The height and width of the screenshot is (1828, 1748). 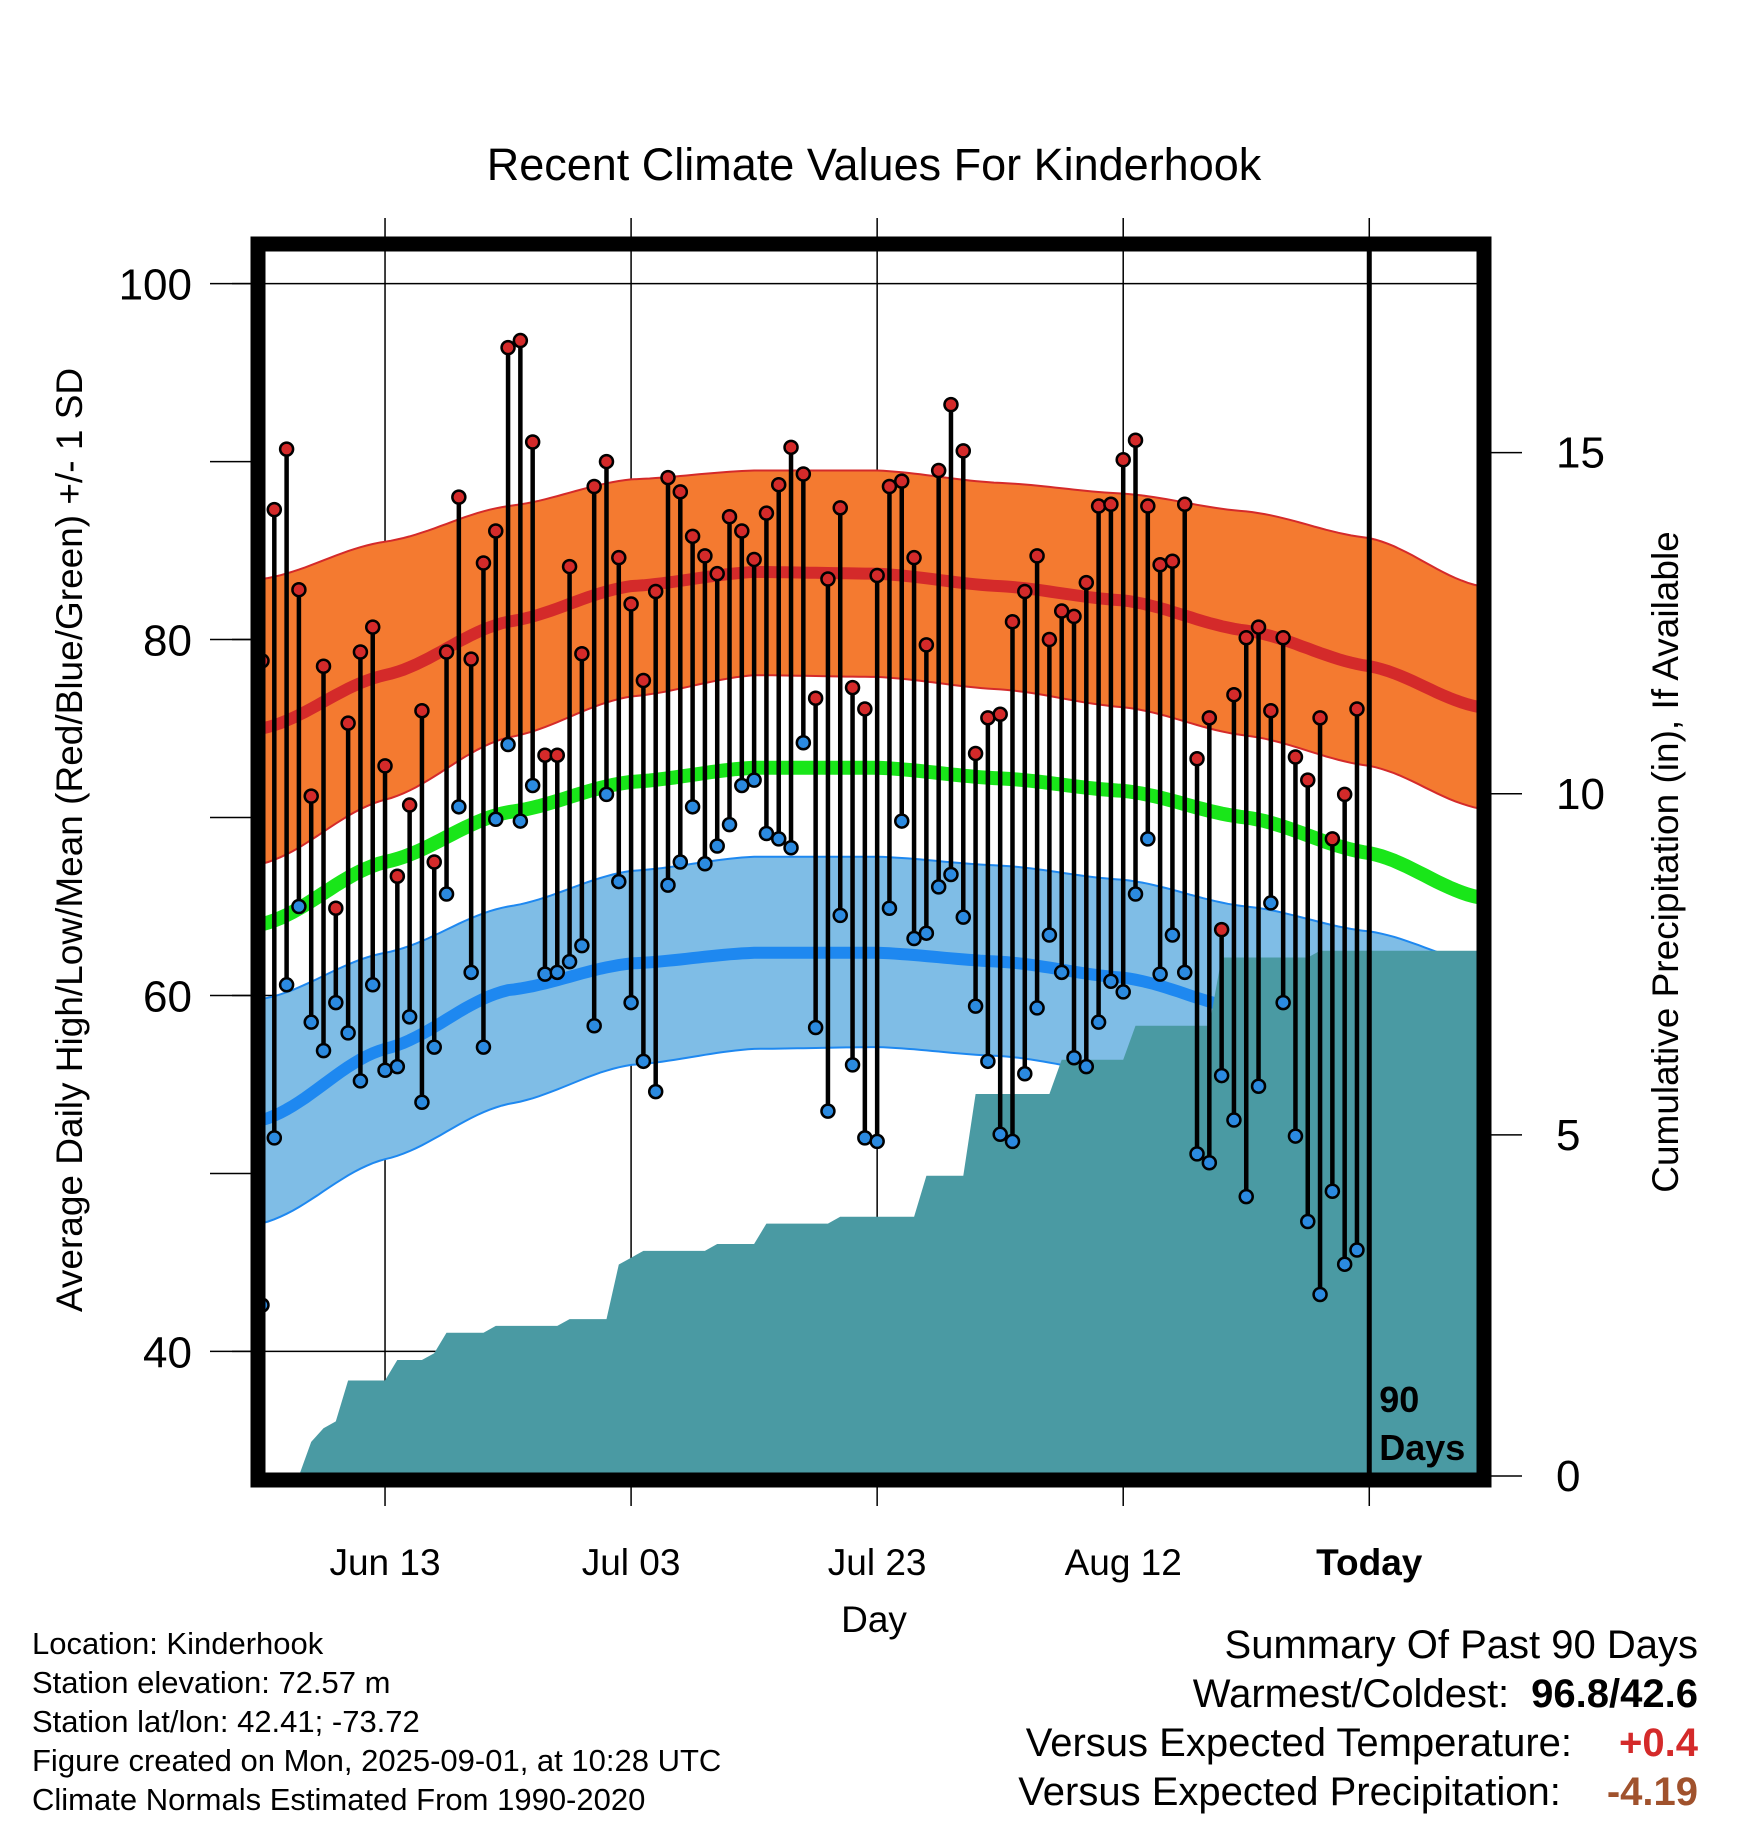 I want to click on warmest-coldest-label: Warmest/Coldest:, so click(x=1351, y=1694).